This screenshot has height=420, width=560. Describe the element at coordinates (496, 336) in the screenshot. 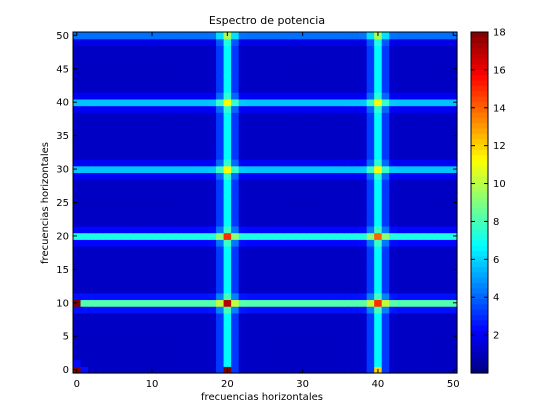

I see `colorbar-tick-label: 2` at that location.